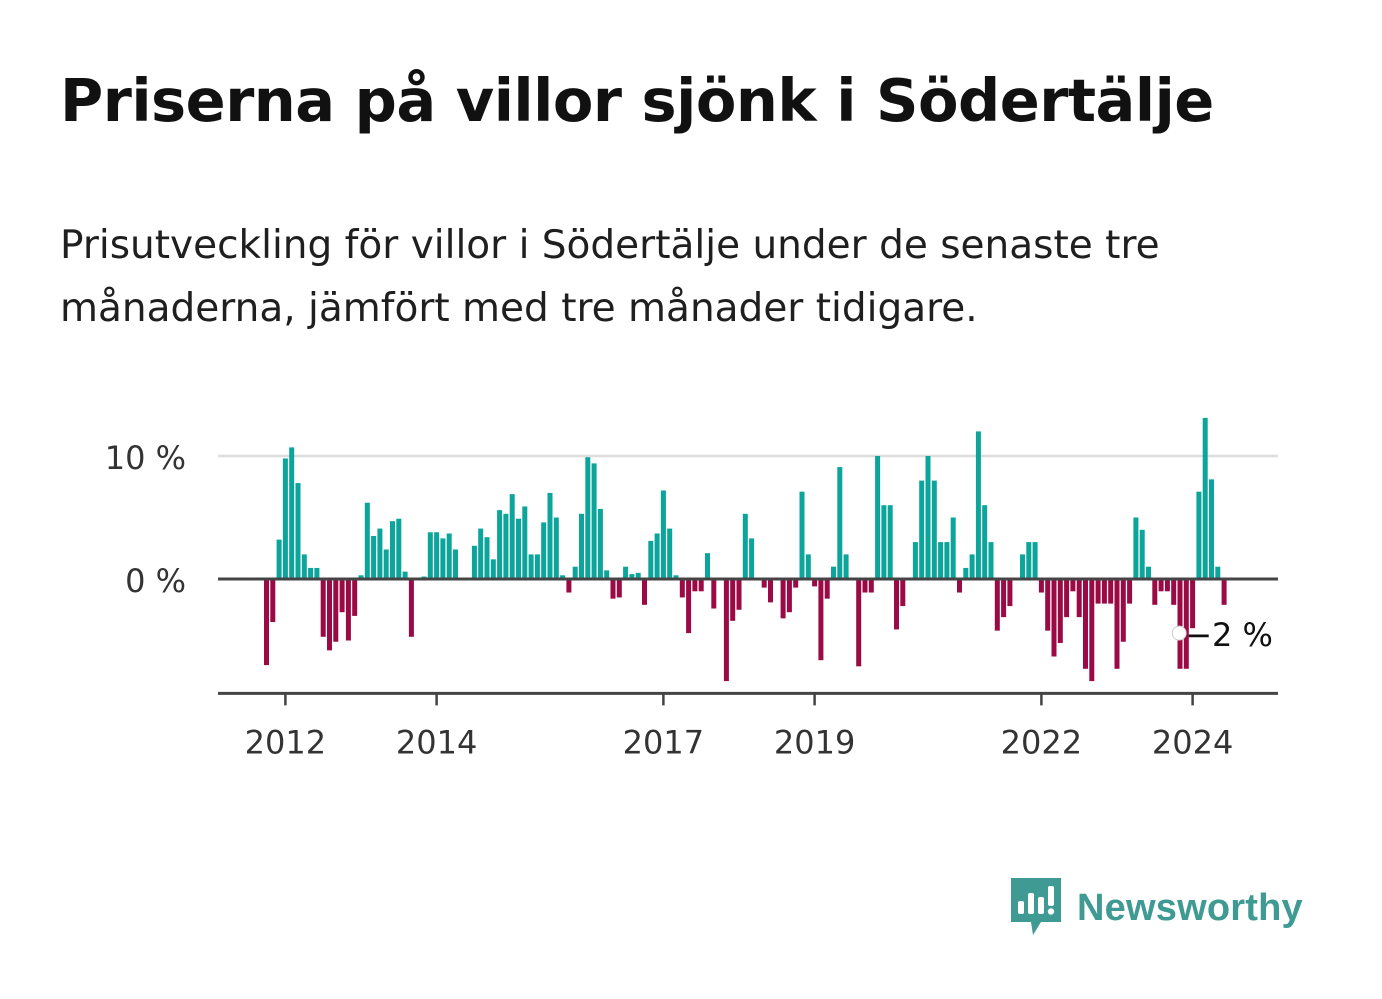 The image size is (1382, 999). What do you see at coordinates (814, 742) in the screenshot?
I see `x-tick-label: 2019` at bounding box center [814, 742].